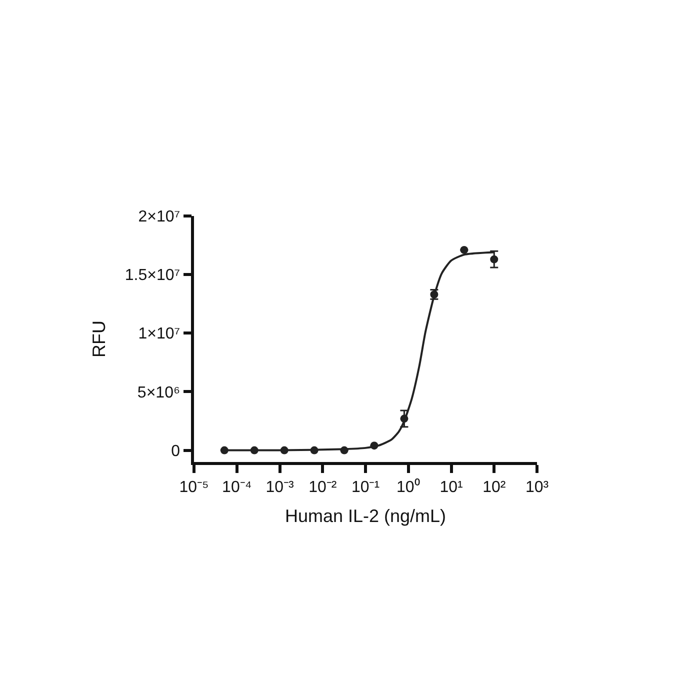 The height and width of the screenshot is (700, 700). Describe the element at coordinates (237, 487) in the screenshot. I see `x-tick-label: 10⁻⁴` at that location.